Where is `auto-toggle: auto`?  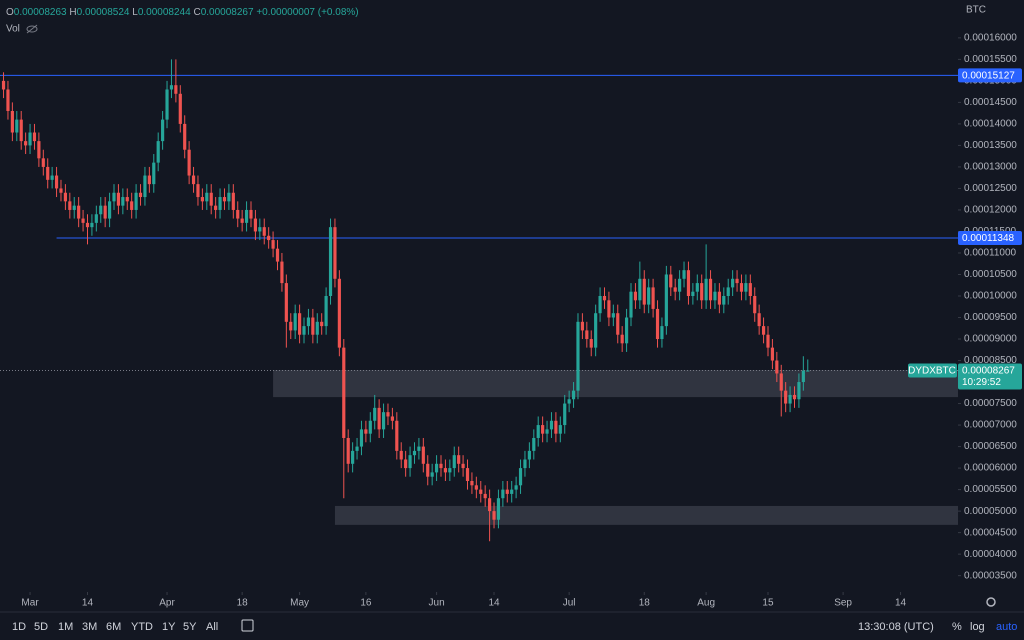 auto-toggle: auto is located at coordinates (1006, 627).